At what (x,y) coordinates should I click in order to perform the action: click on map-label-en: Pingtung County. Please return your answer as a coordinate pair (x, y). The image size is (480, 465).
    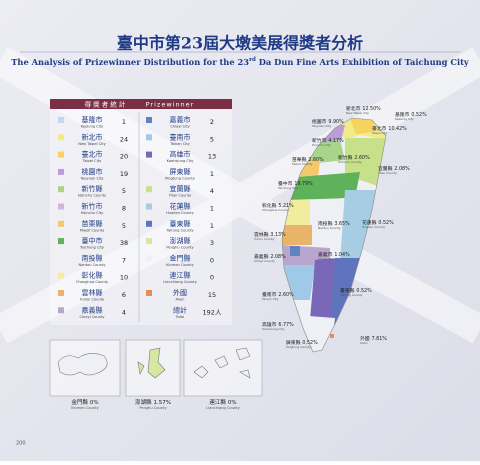
    Looking at the image, I should click on (298, 347).